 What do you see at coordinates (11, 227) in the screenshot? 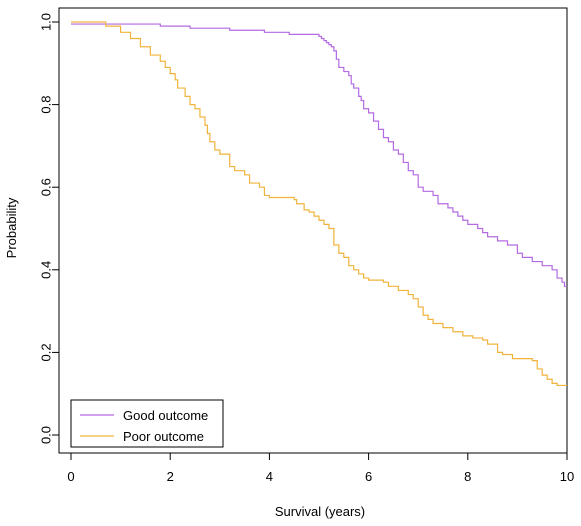
I see `y-axis-title: Probability` at bounding box center [11, 227].